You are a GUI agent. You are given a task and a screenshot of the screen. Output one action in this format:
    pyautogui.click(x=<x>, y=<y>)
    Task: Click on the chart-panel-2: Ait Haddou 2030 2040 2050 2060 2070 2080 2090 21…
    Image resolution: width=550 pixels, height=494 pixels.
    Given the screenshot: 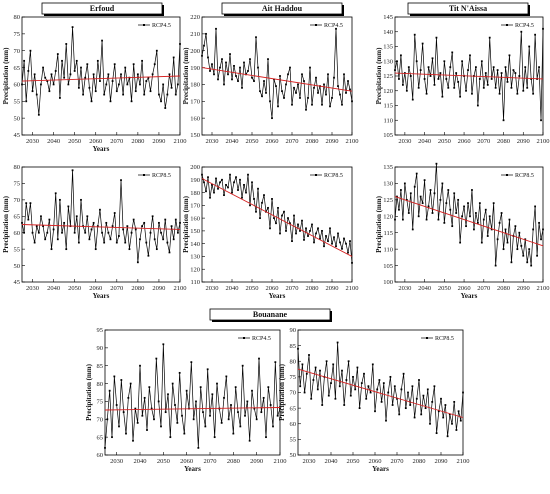 What is the action you would take?
    pyautogui.click(x=270, y=73)
    